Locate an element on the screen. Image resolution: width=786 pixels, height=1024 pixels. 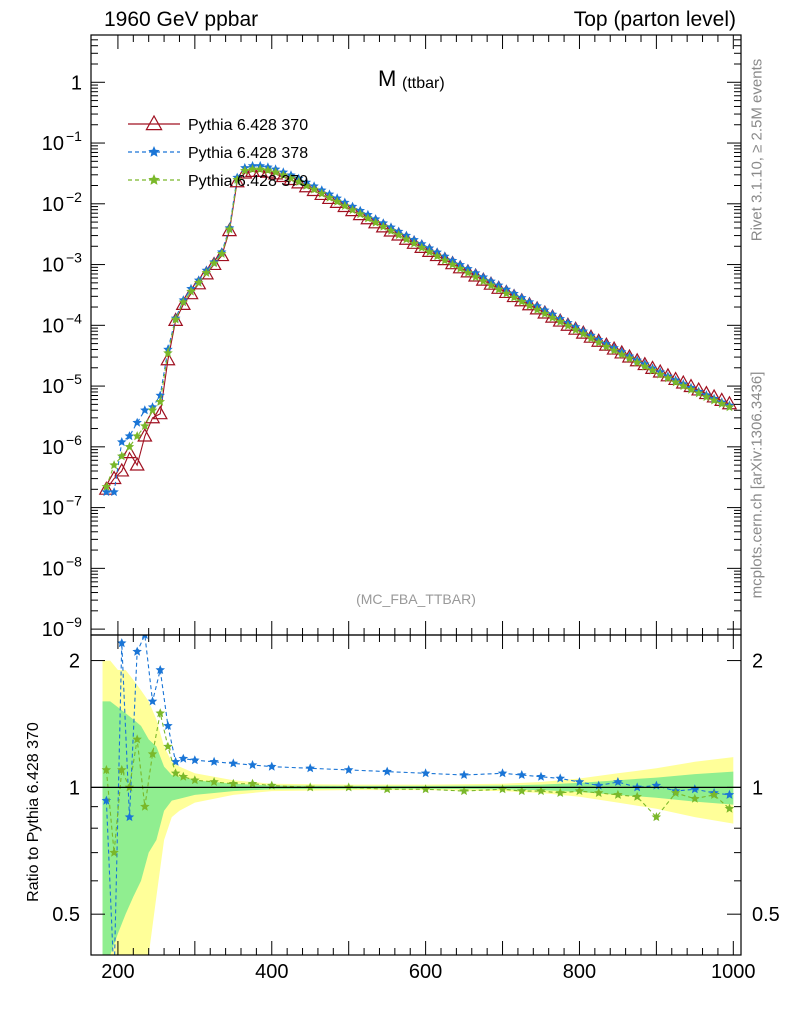
analysis-watermark: (MC_FBA_TTBAR) is located at coordinates (416, 599).